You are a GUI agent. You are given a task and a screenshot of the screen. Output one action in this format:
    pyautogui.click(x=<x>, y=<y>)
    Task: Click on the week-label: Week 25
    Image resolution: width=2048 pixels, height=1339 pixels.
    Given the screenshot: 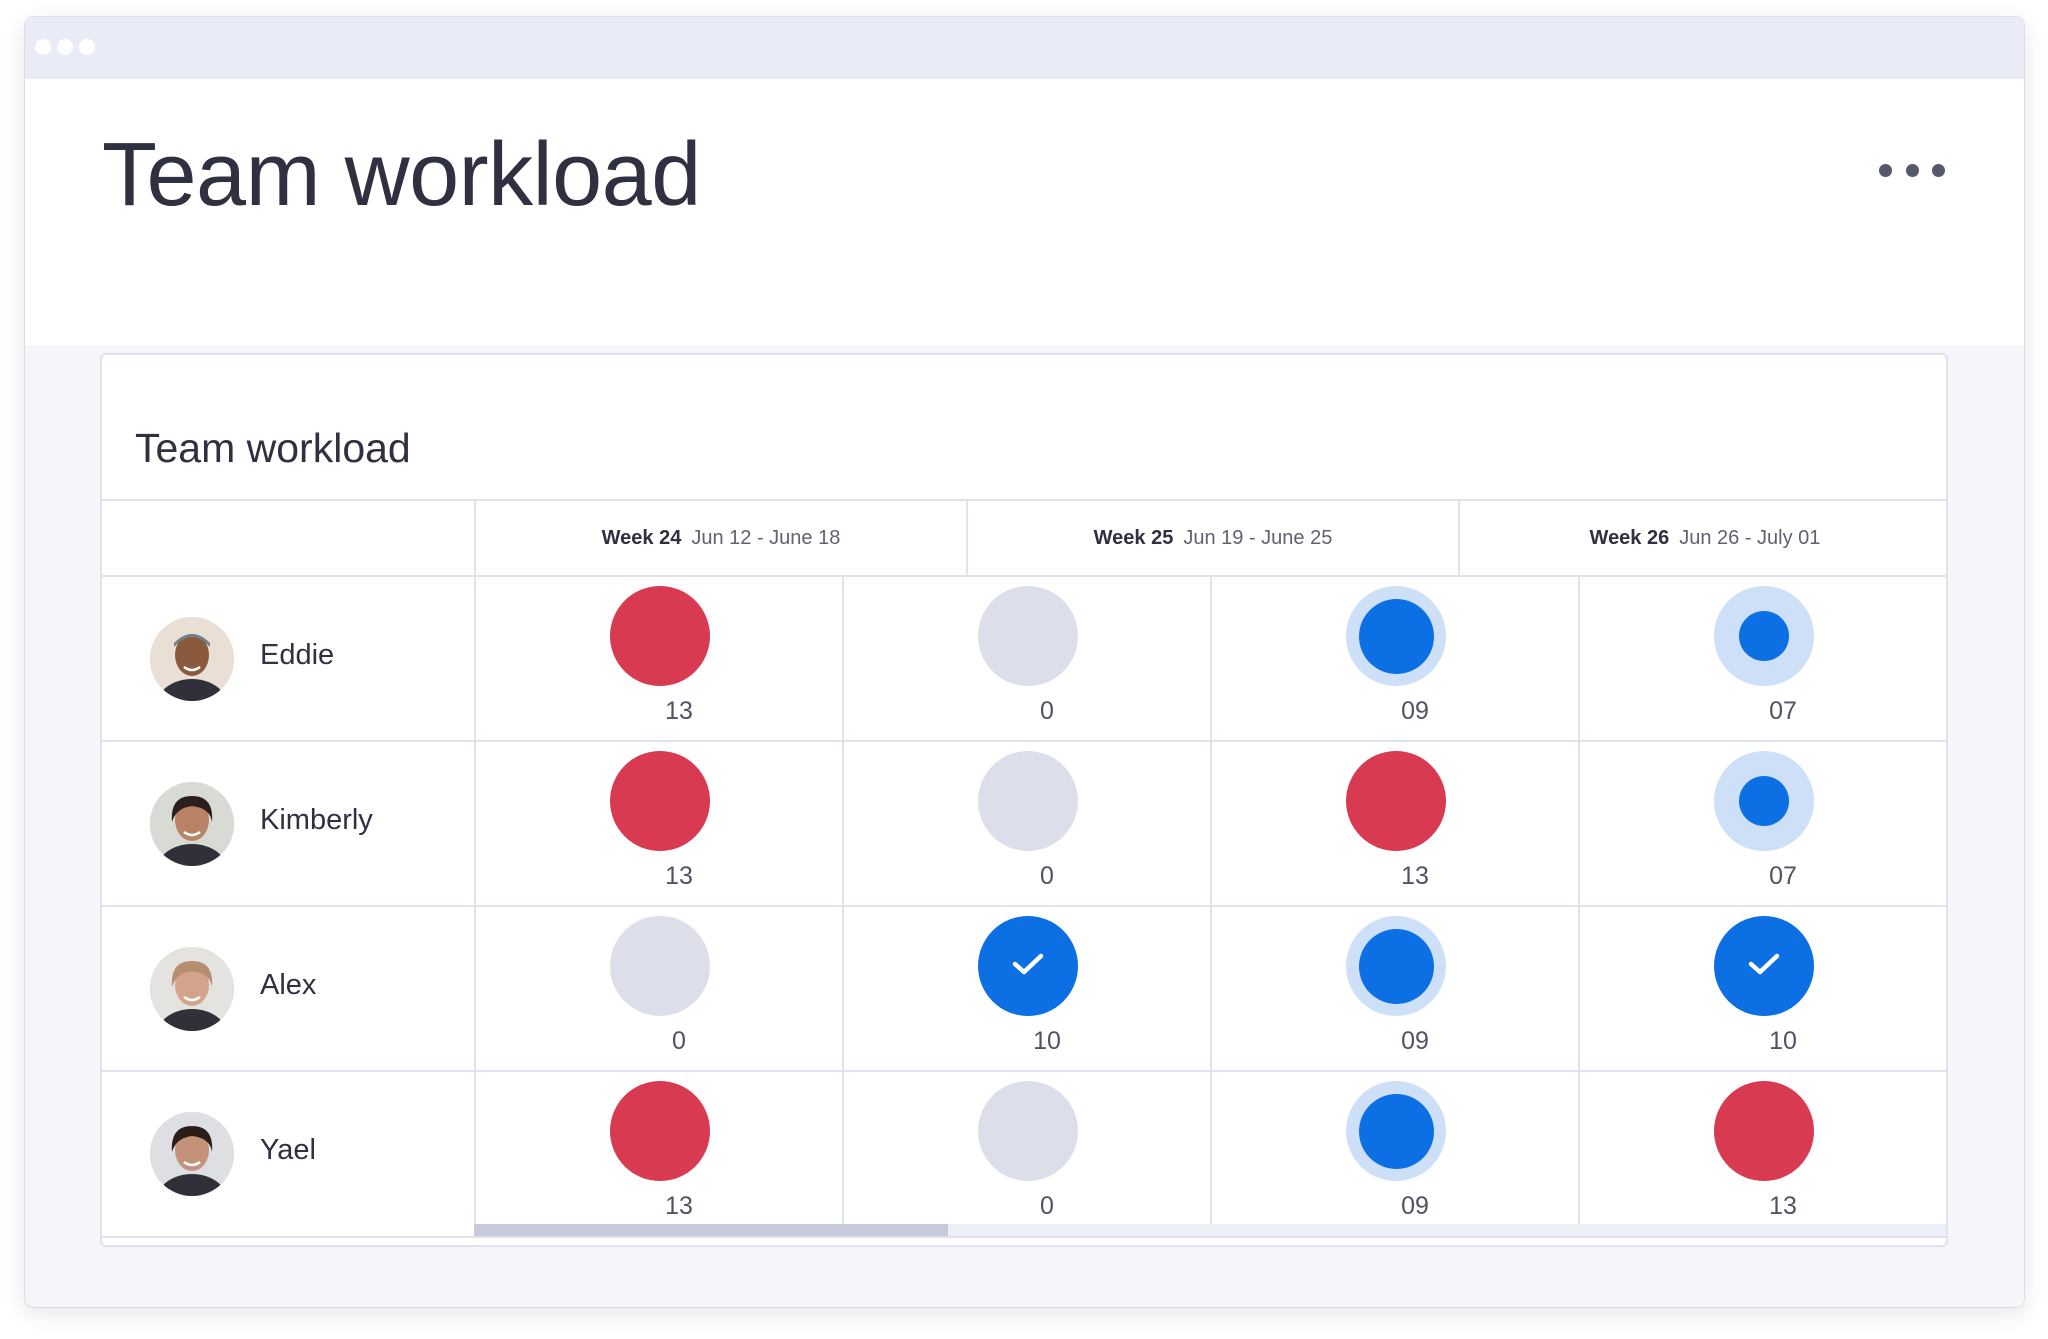 What is the action you would take?
    pyautogui.click(x=1133, y=537)
    